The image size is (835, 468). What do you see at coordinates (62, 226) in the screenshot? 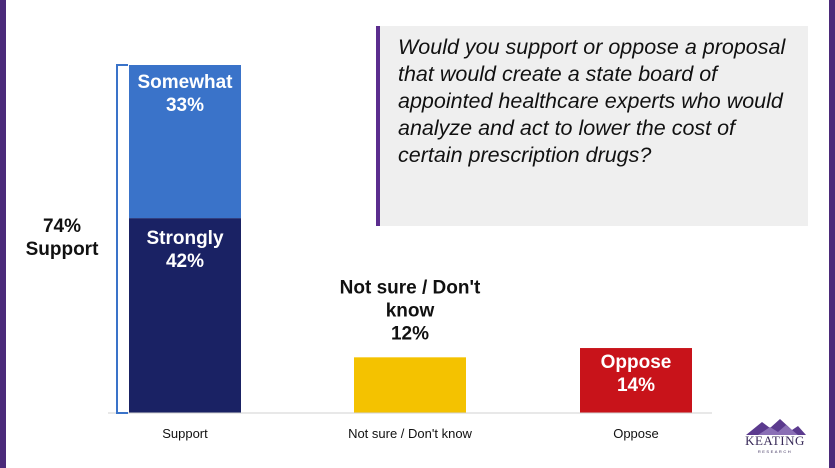
I see `label-support-total-line-1: 74%` at bounding box center [62, 226].